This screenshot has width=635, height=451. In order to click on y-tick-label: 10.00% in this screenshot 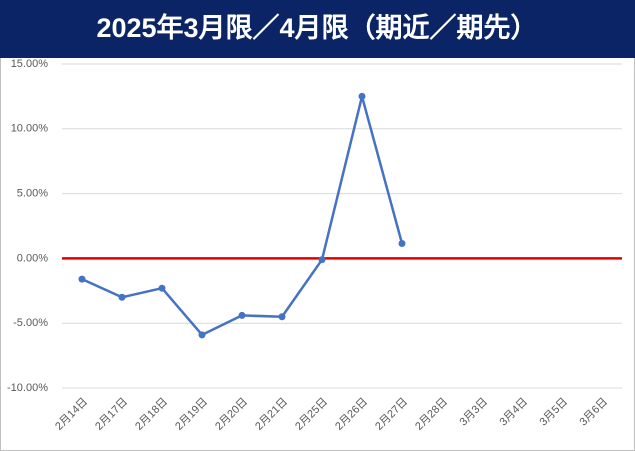, I will do `click(30, 129)`.